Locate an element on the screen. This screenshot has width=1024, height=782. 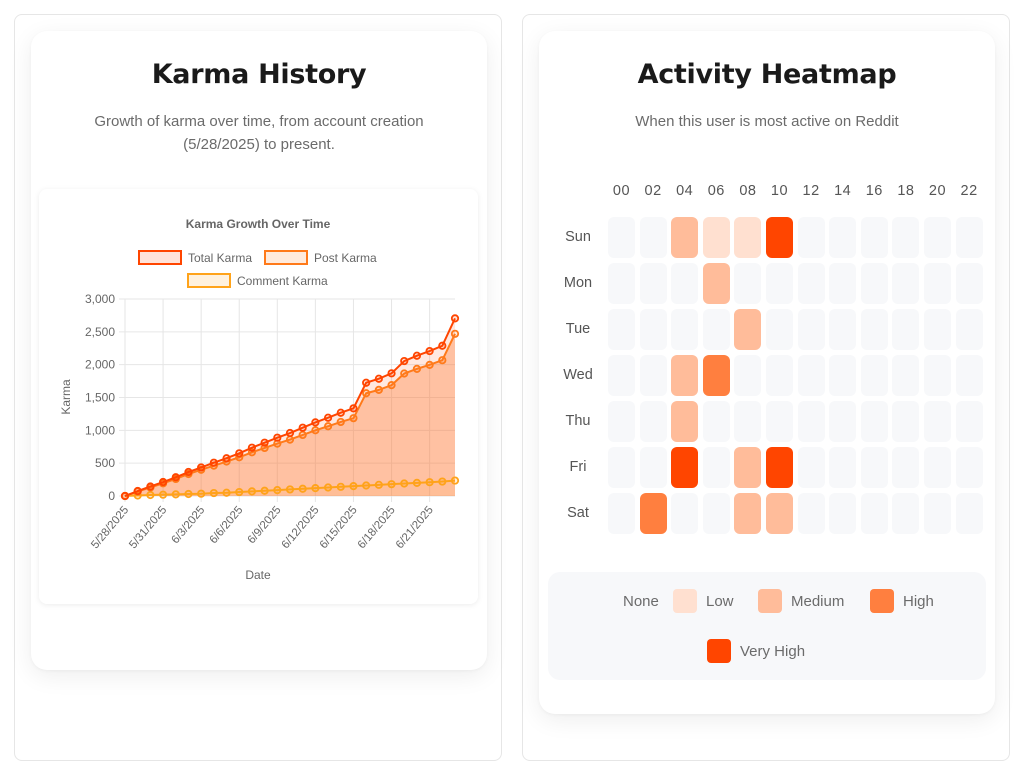
y-axis-label: Karma is located at coordinates (66, 397).